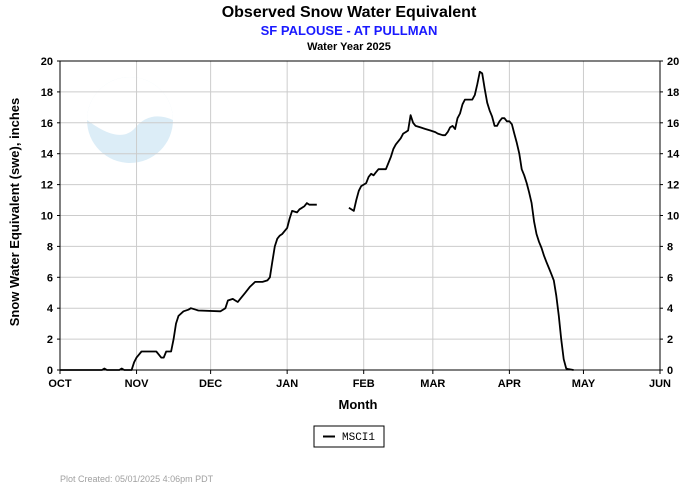  What do you see at coordinates (670, 340) in the screenshot?
I see `y-tick-label-right: 2` at bounding box center [670, 340].